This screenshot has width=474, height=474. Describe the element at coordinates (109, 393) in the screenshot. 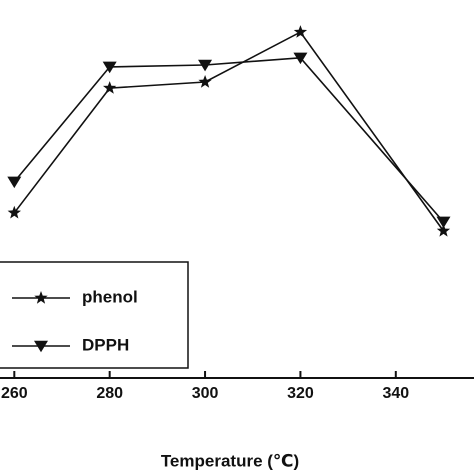

I see `x-tick-label: 280` at that location.